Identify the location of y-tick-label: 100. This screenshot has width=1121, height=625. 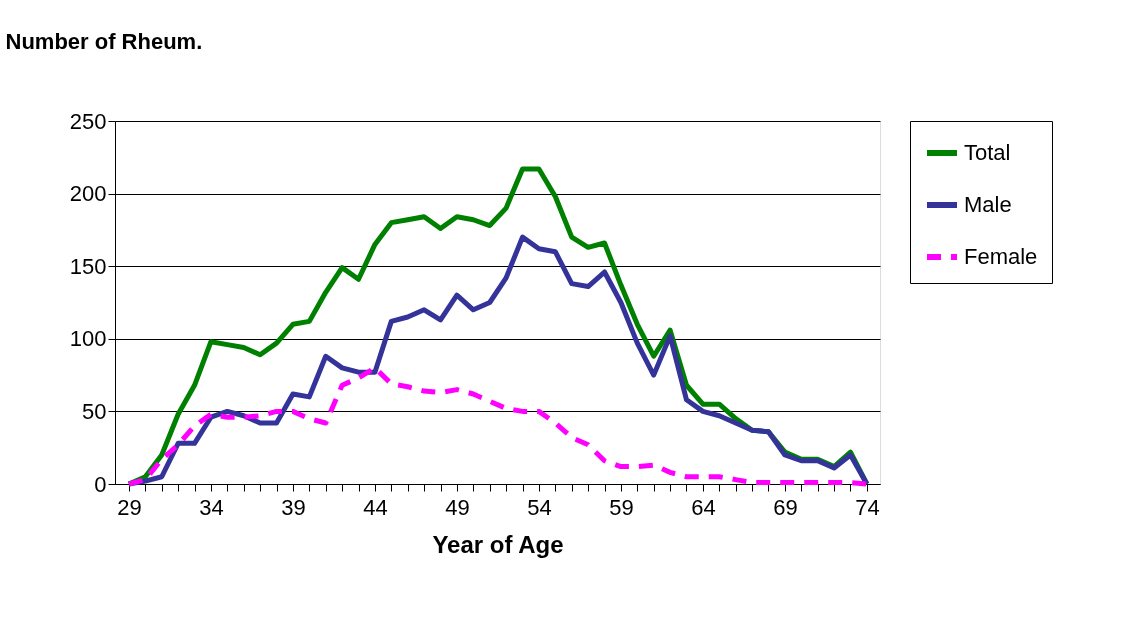
(88, 339).